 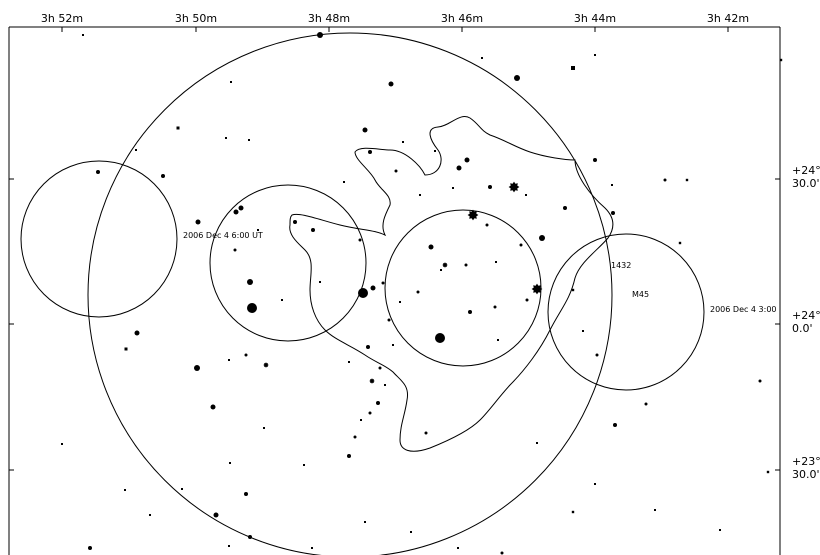 What do you see at coordinates (288, 263) in the screenshot?
I see `moon-circle-6ut` at bounding box center [288, 263].